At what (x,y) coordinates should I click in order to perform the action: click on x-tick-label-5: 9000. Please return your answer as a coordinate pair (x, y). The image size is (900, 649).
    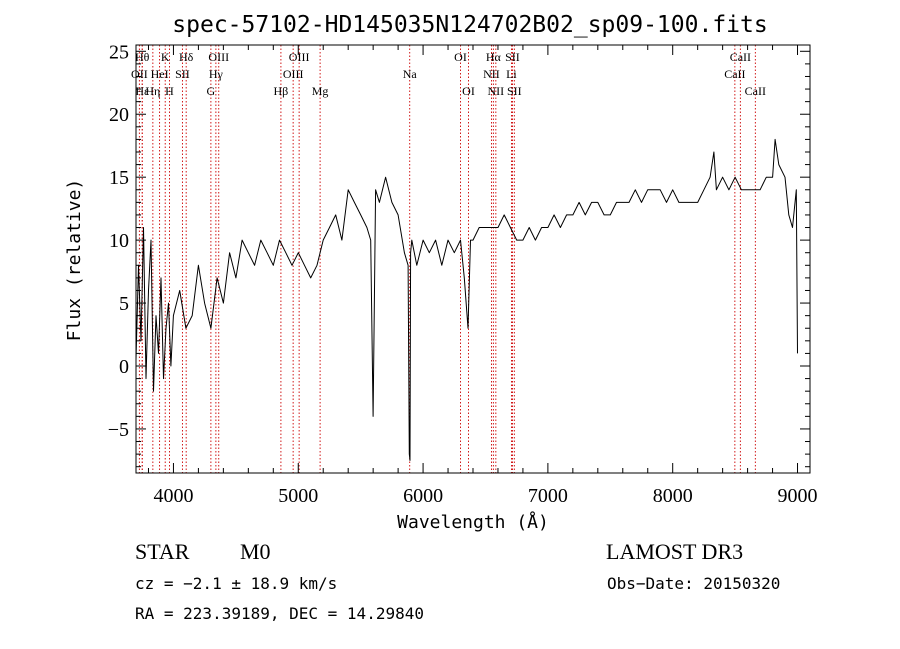
    Looking at the image, I should click on (798, 496).